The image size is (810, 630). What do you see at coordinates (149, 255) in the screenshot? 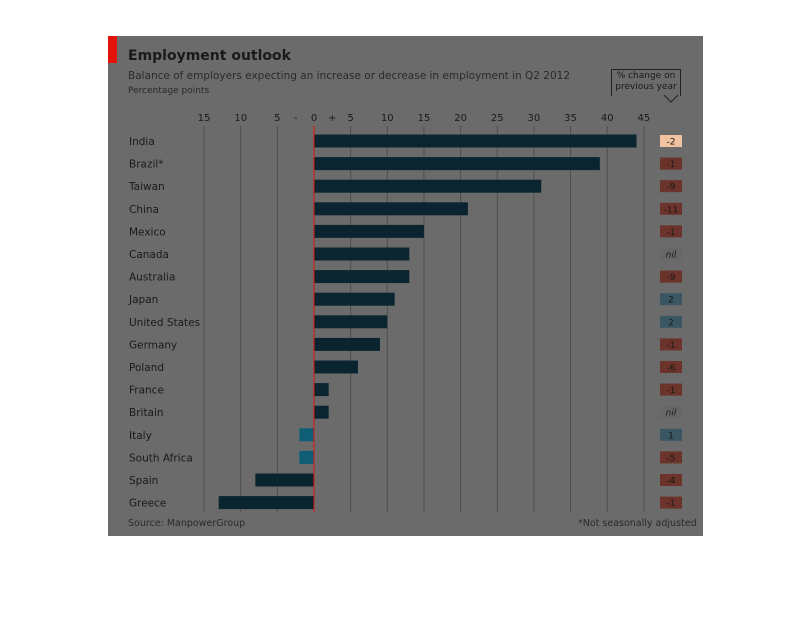
I see `category-label: Canada` at bounding box center [149, 255].